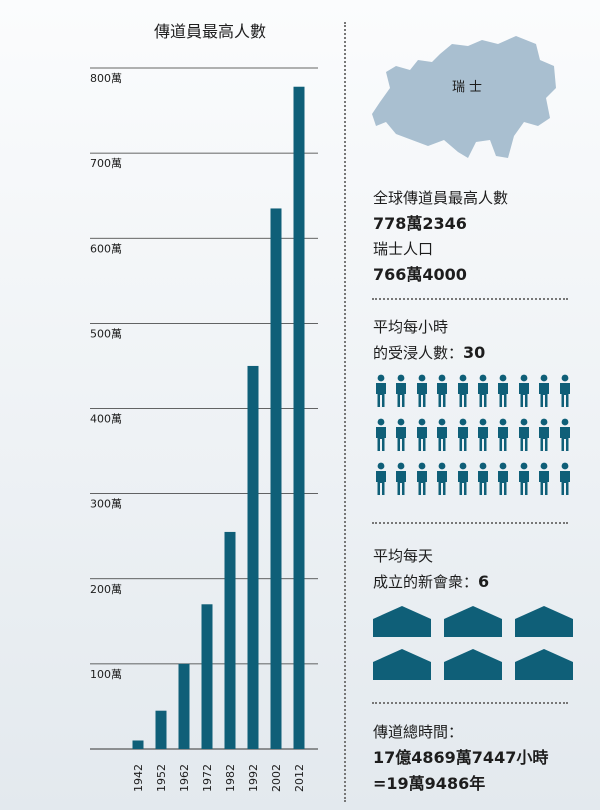  I want to click on stat-global-publishers-label: 全球傳道員最高人數, so click(441, 198).